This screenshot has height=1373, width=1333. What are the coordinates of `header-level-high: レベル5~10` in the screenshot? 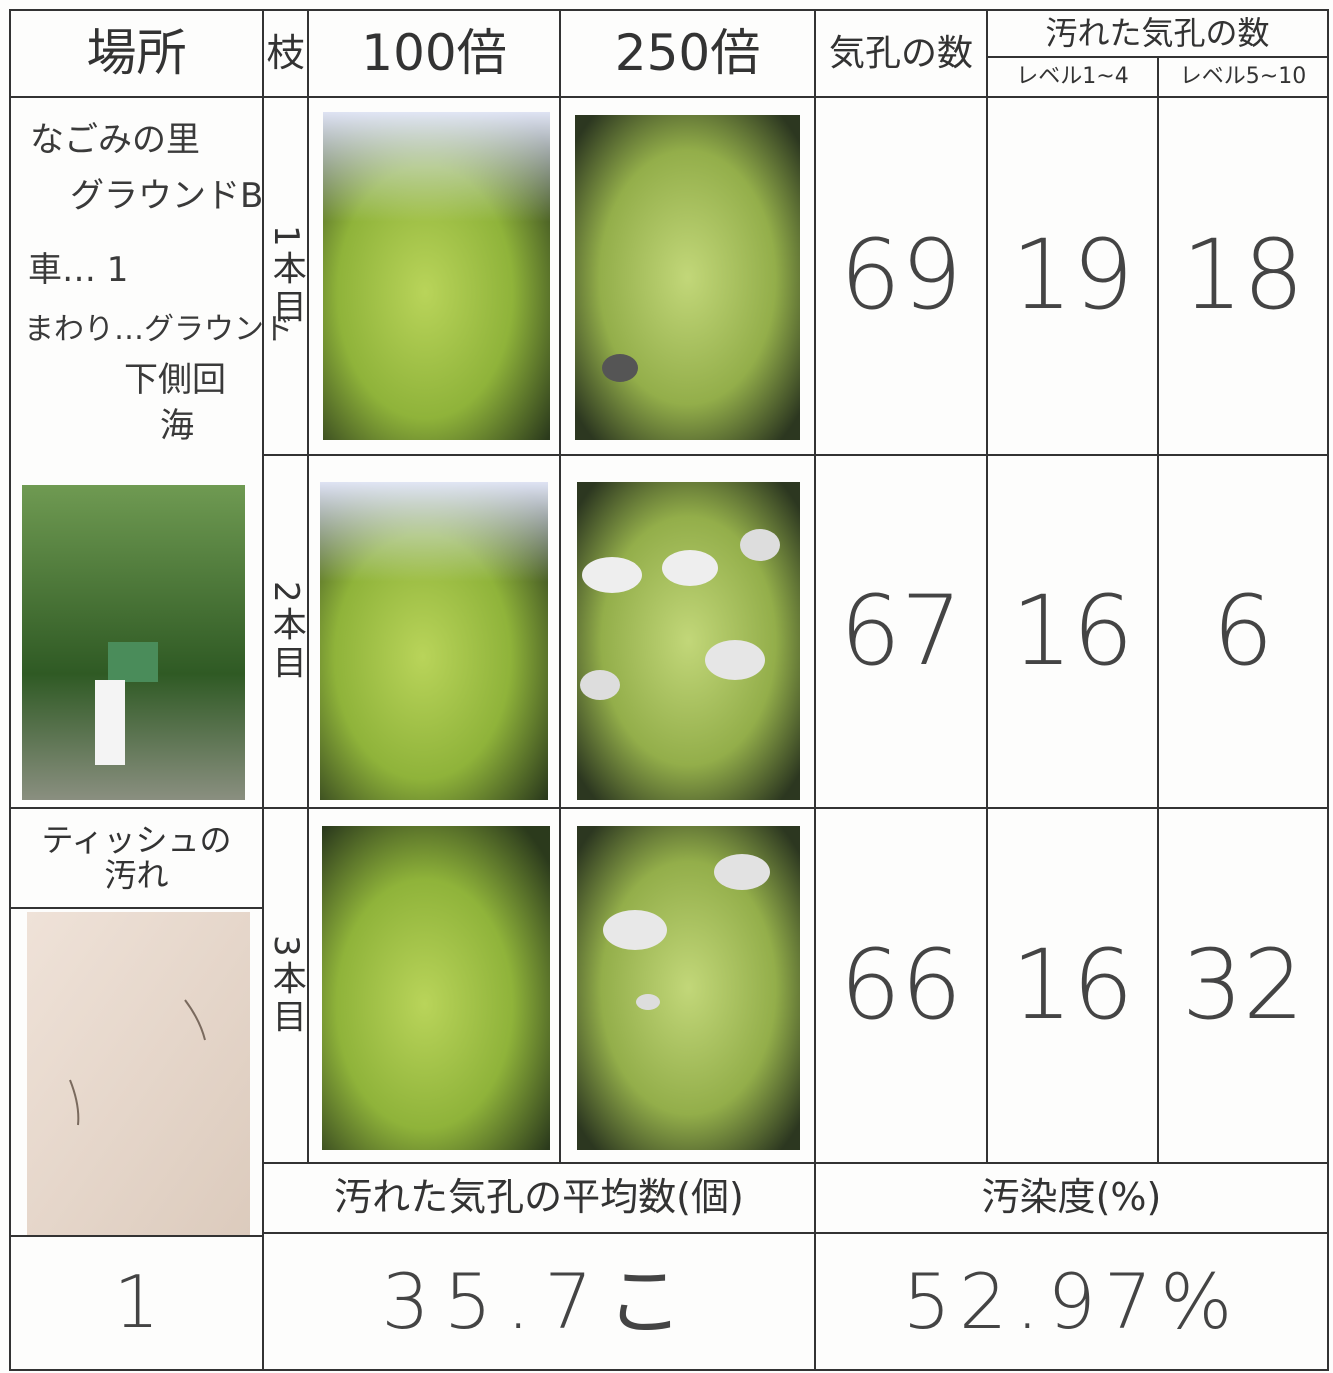 It's located at (1243, 76).